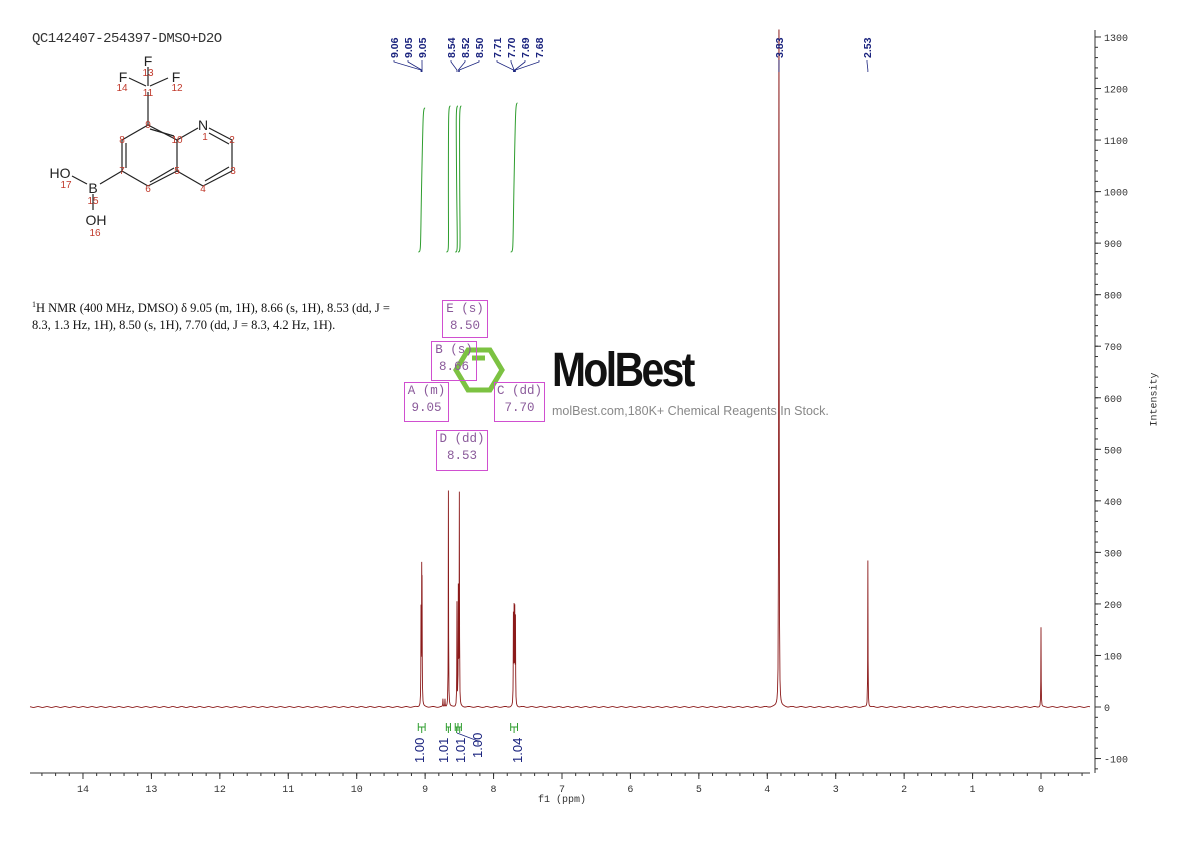 This screenshot has height=841, width=1190. Describe the element at coordinates (526, 47) in the screenshot. I see `peak-label: 7.69` at that location.